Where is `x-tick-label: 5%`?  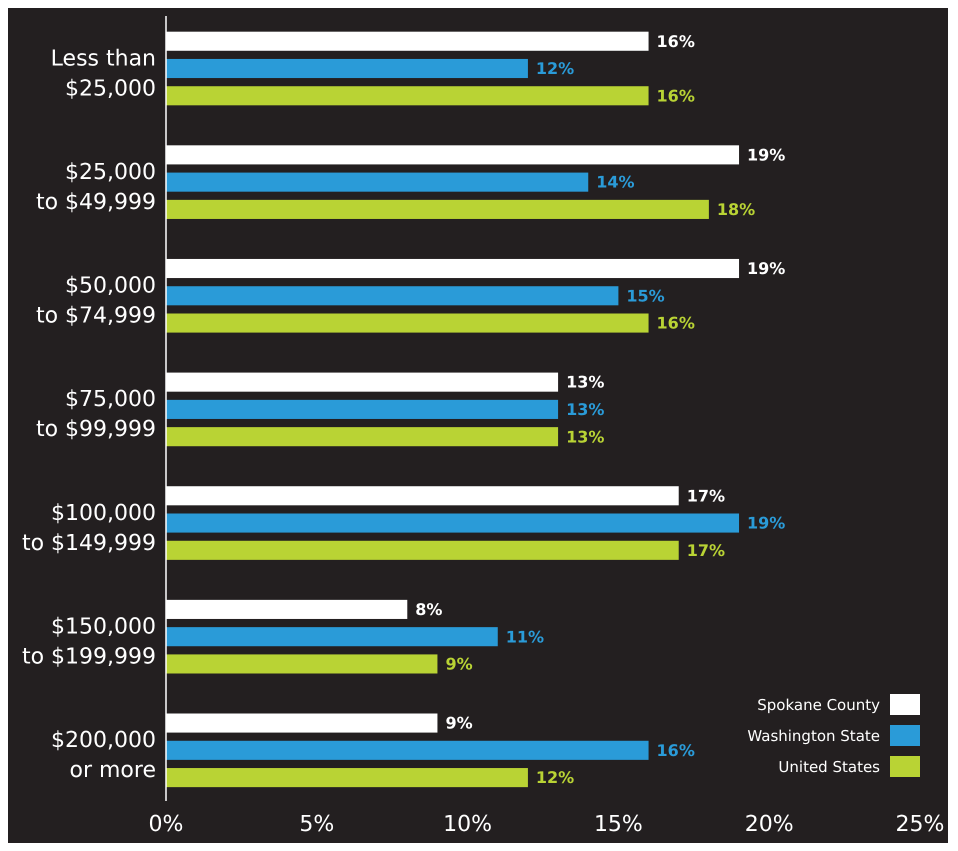
x-tick-label: 5% is located at coordinates (316, 824).